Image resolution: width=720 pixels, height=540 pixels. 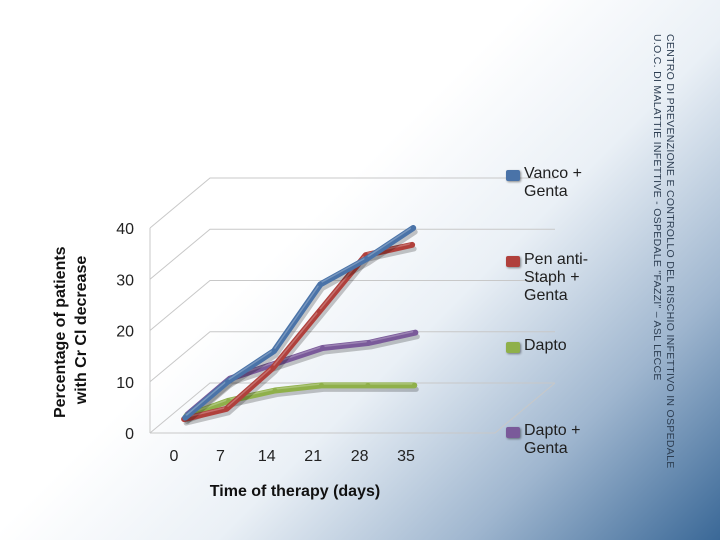 I want to click on x-tick-label: 7, so click(x=220, y=456).